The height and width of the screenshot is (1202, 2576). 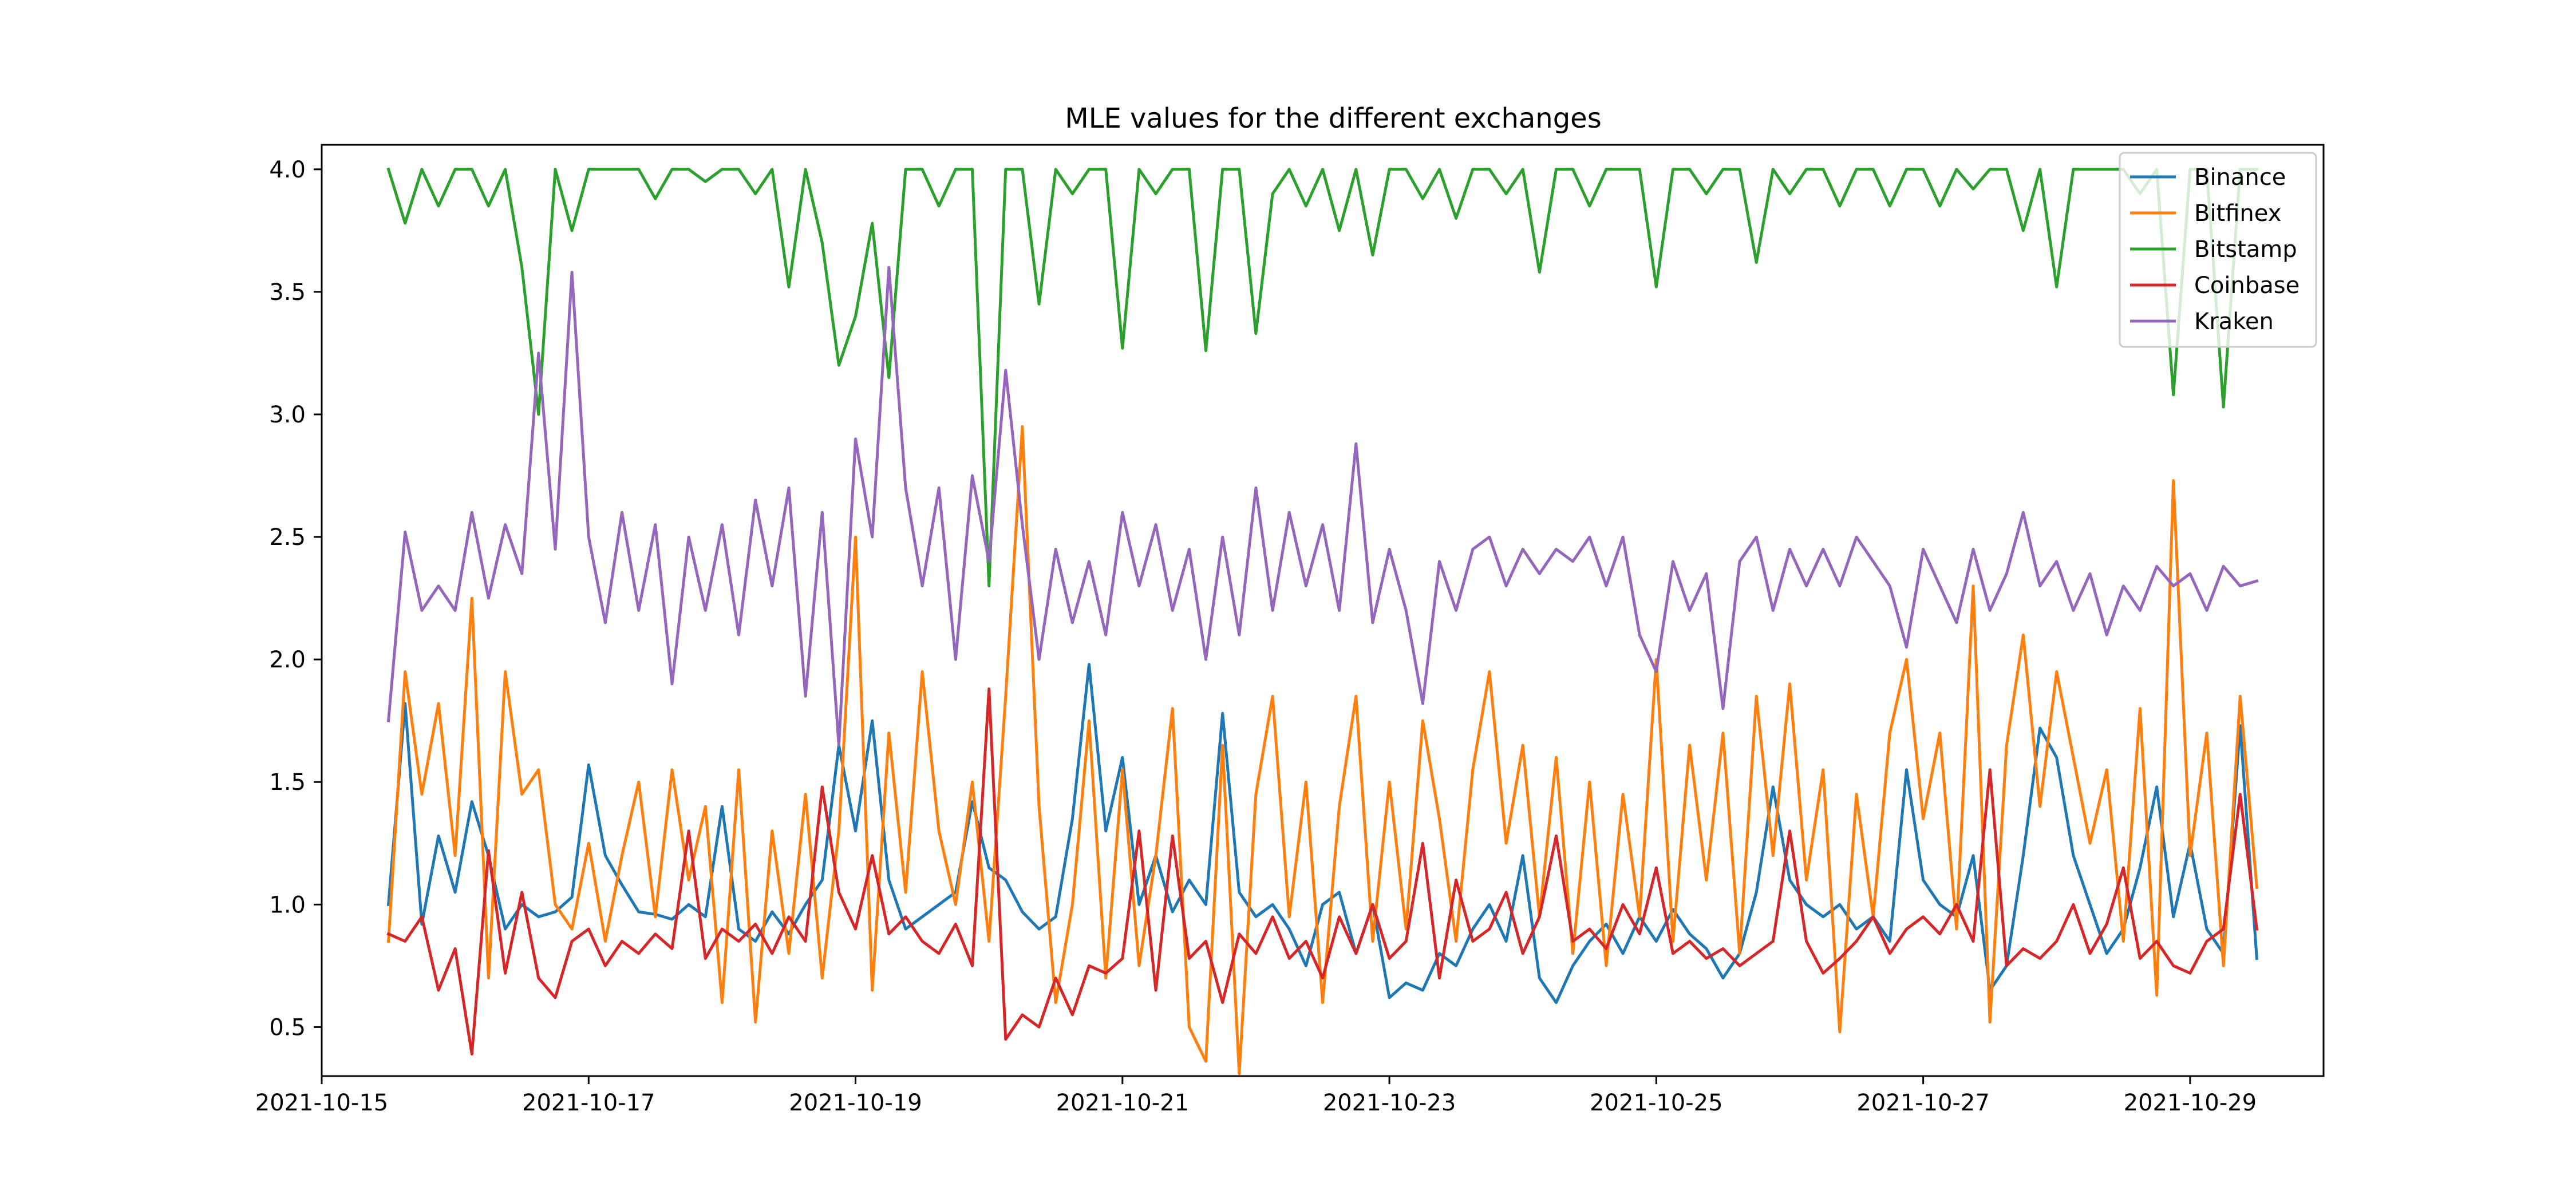 I want to click on legend-label-bitfinex: Bitfinex, so click(x=2237, y=214).